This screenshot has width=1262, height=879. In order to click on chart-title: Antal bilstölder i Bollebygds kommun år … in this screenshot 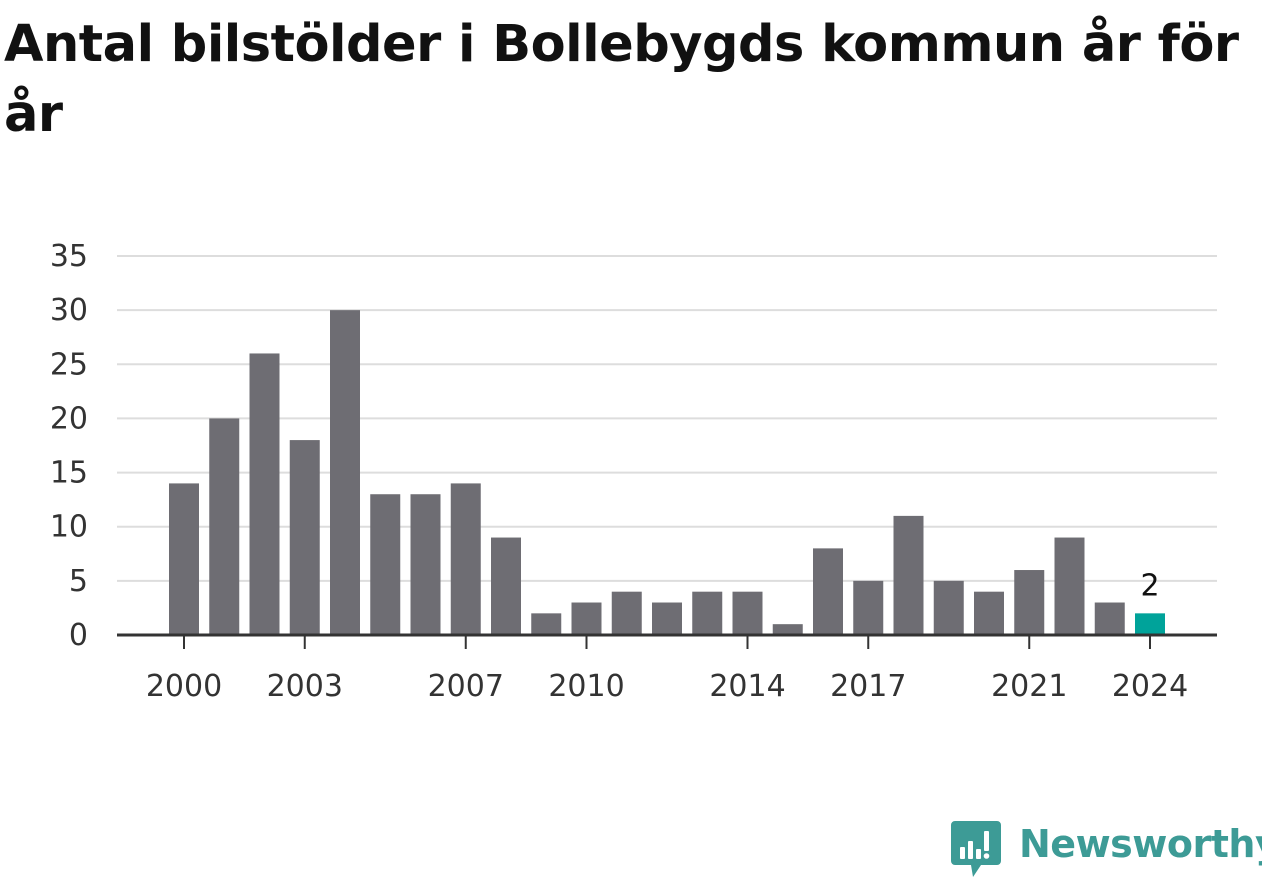, I will do `click(621, 79)`.